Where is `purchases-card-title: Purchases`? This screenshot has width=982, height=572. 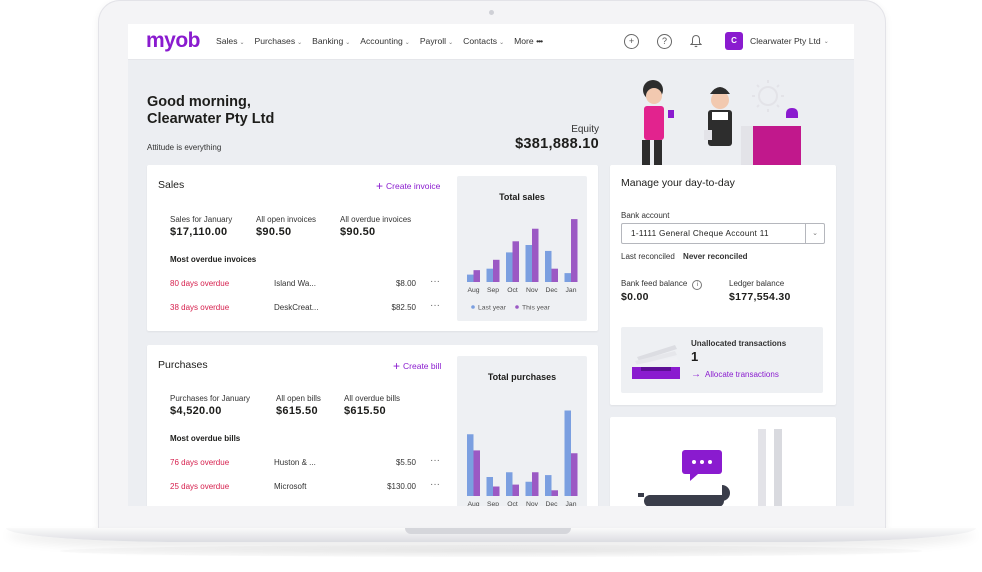
purchases-card-title: Purchases is located at coordinates (183, 365).